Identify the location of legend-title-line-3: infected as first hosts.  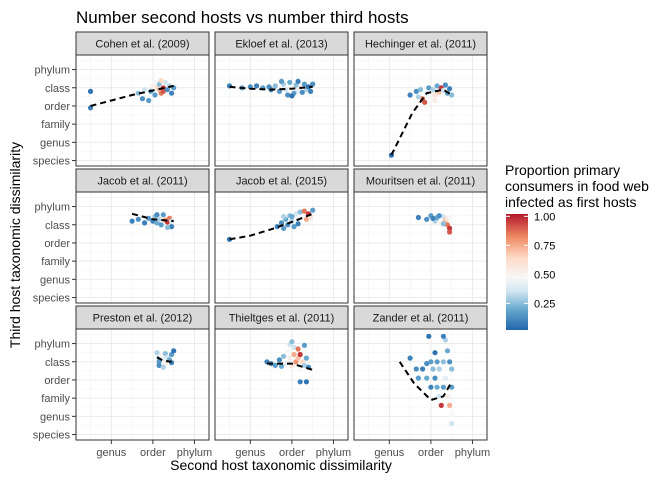
(571, 202).